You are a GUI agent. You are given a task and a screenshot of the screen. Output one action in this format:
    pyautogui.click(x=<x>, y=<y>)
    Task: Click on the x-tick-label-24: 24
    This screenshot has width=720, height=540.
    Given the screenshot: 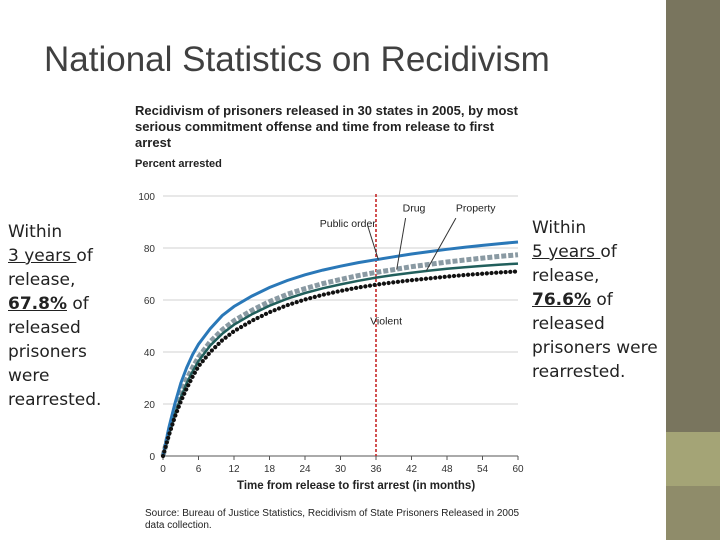 What is the action you would take?
    pyautogui.click(x=305, y=469)
    